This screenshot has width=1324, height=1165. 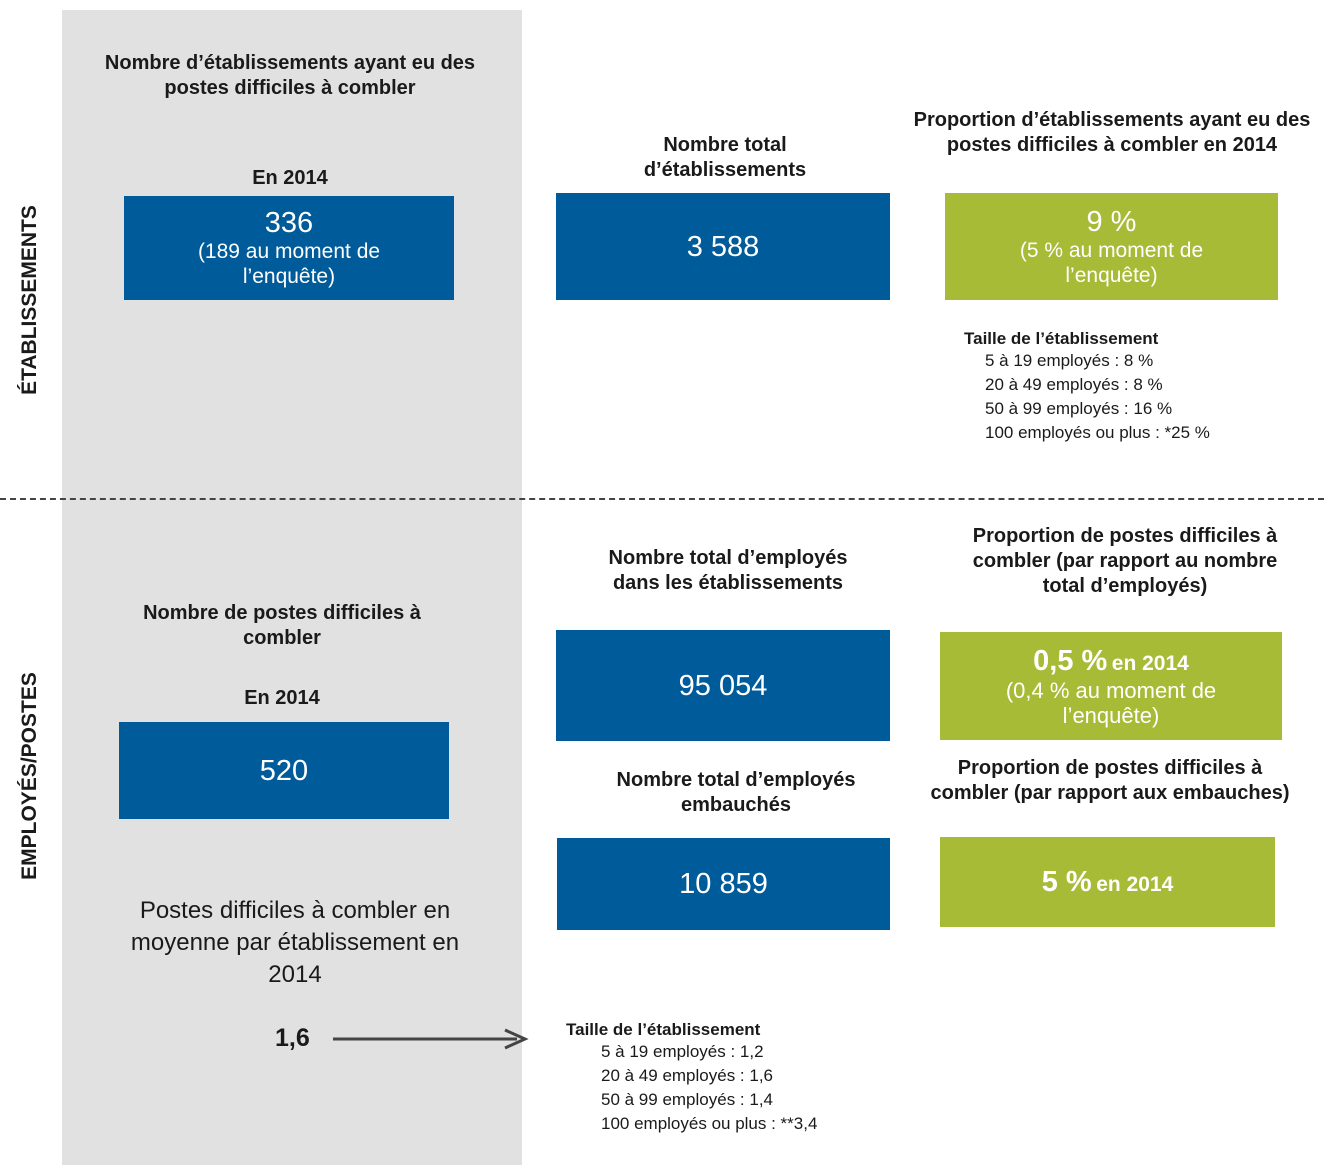 I want to click on total-hires-value: 10 859, so click(x=723, y=884).